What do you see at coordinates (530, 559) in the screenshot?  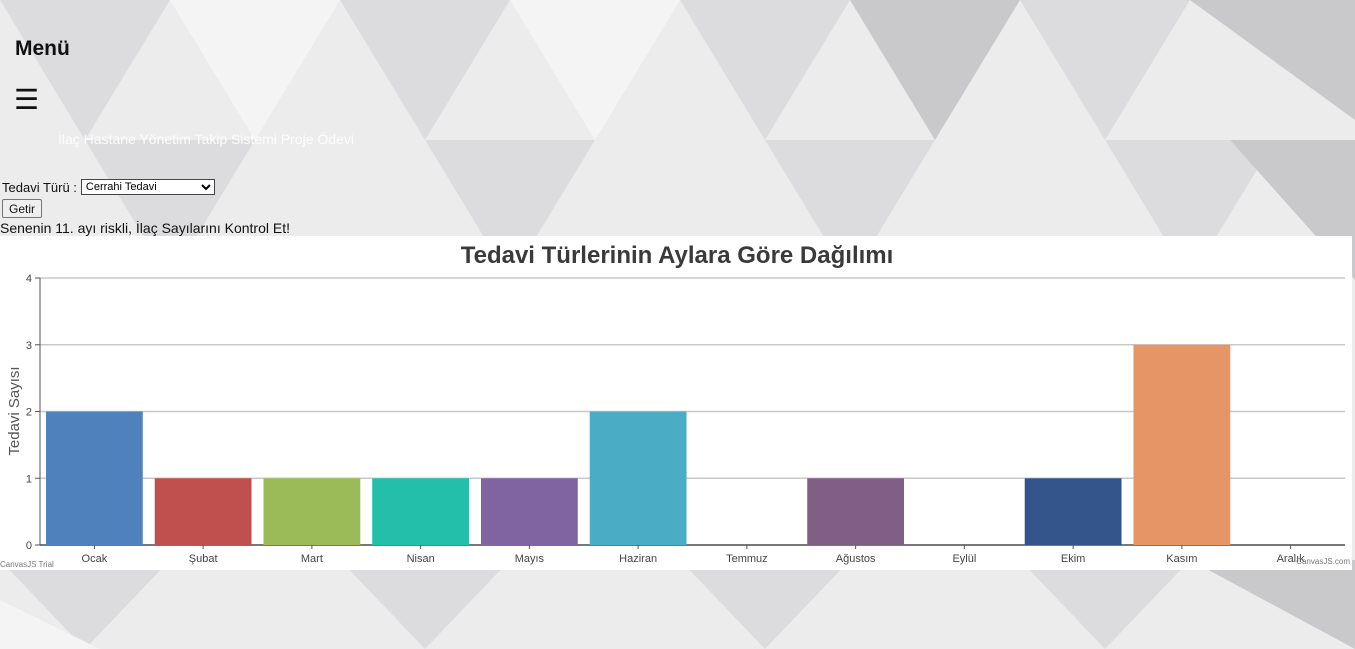 I see `x-tick-label: Mayıs` at bounding box center [530, 559].